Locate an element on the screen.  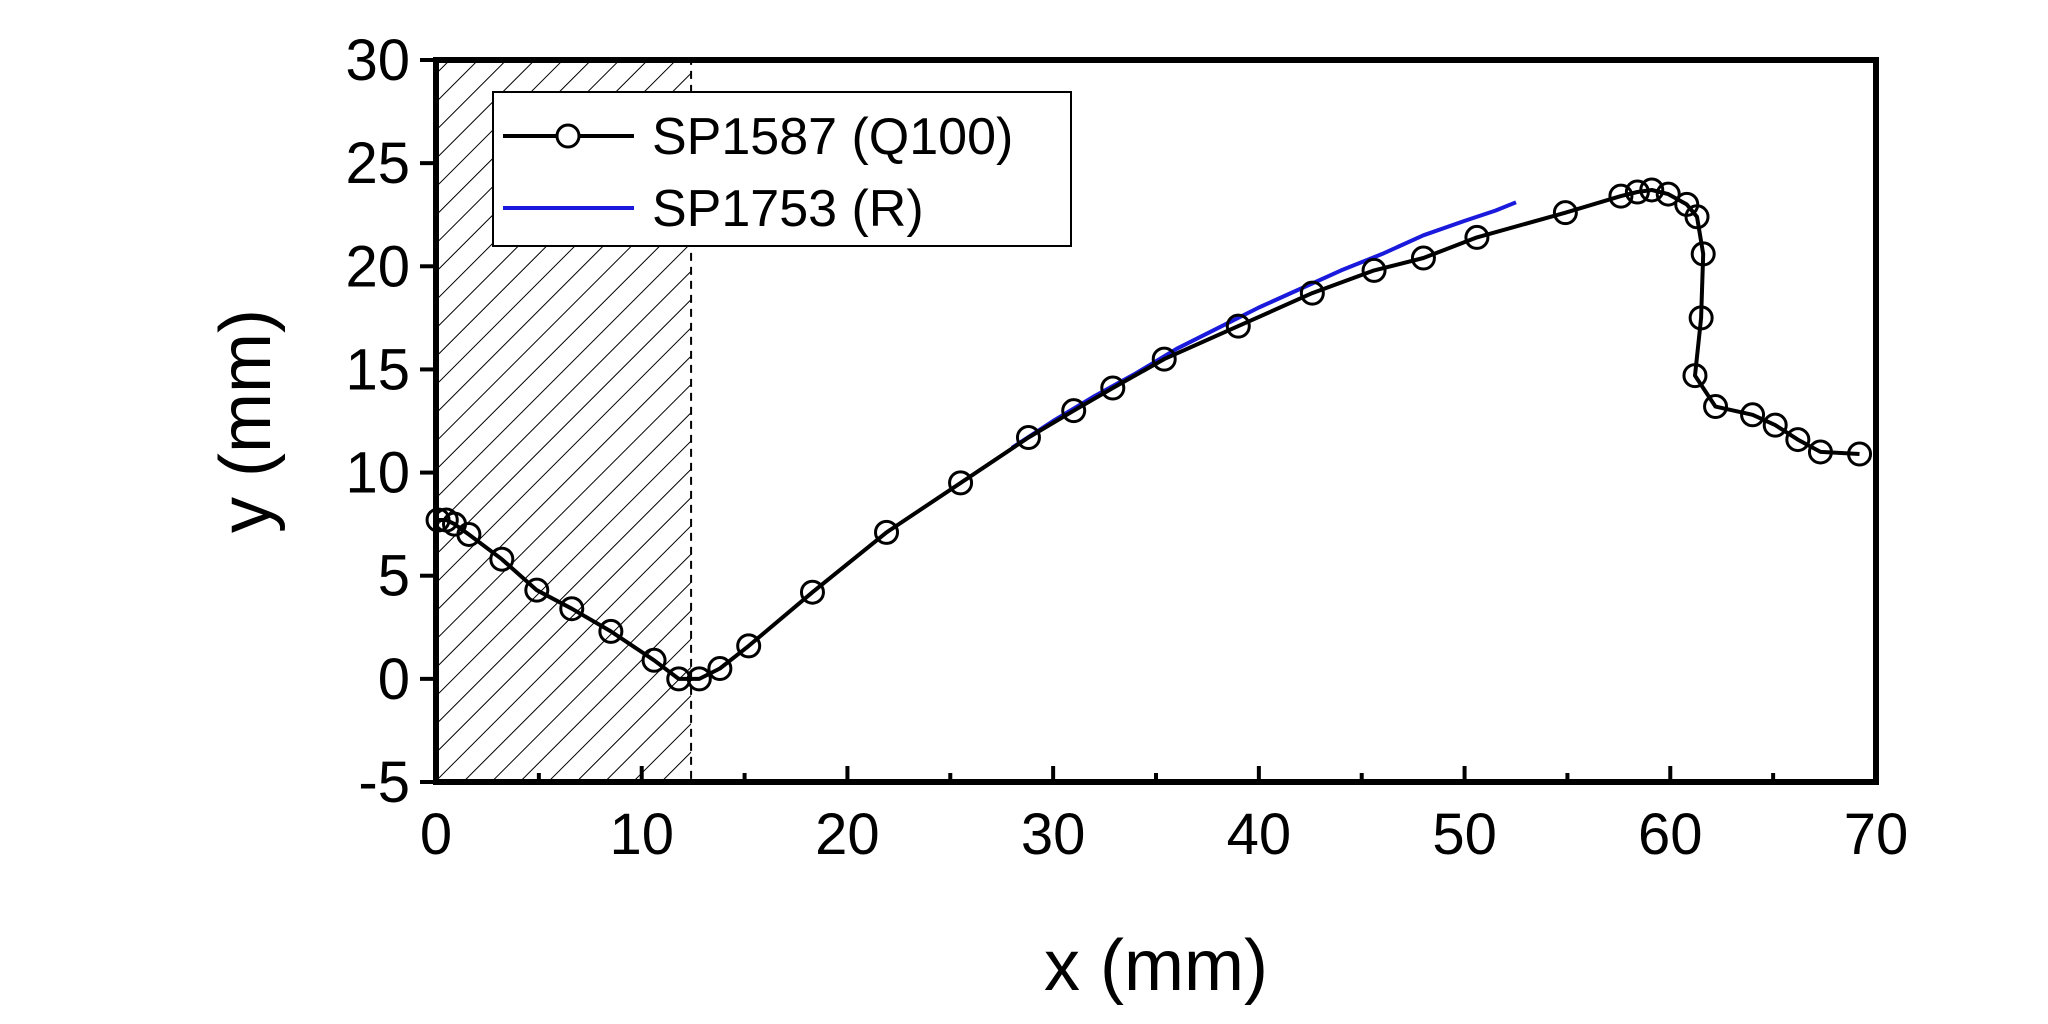
x-tick-label: 20 is located at coordinates (847, 834).